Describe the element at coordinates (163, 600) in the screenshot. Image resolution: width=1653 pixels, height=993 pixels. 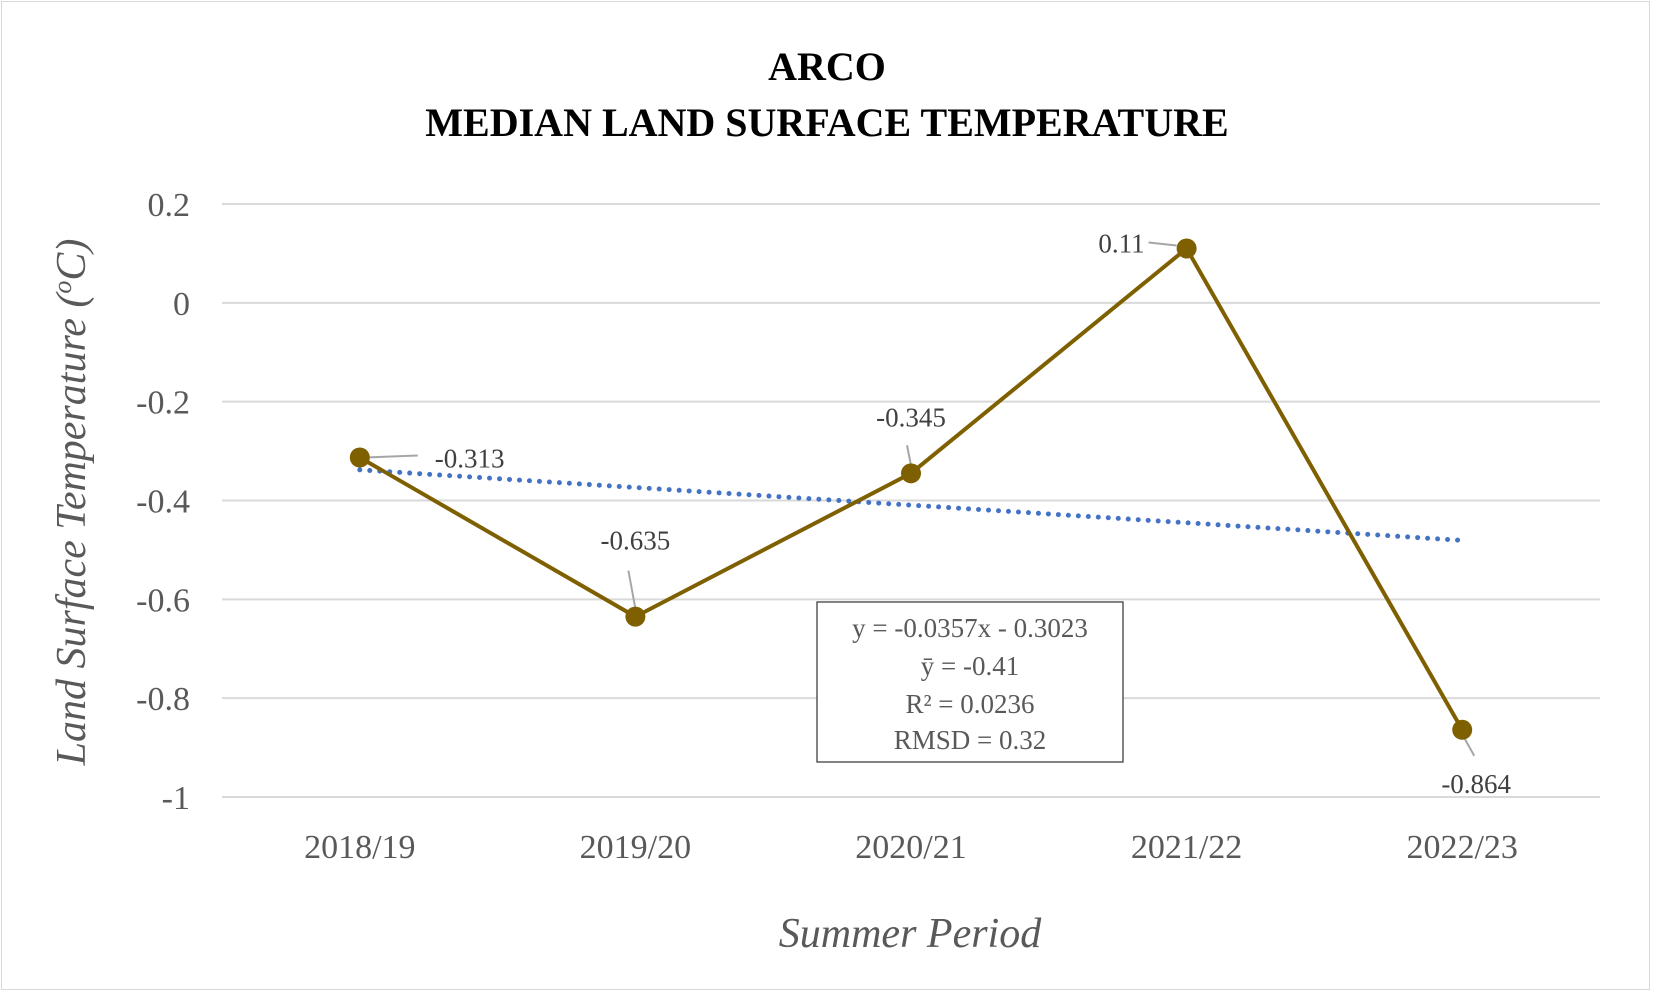
I see `y-tick-label: -0.6` at that location.